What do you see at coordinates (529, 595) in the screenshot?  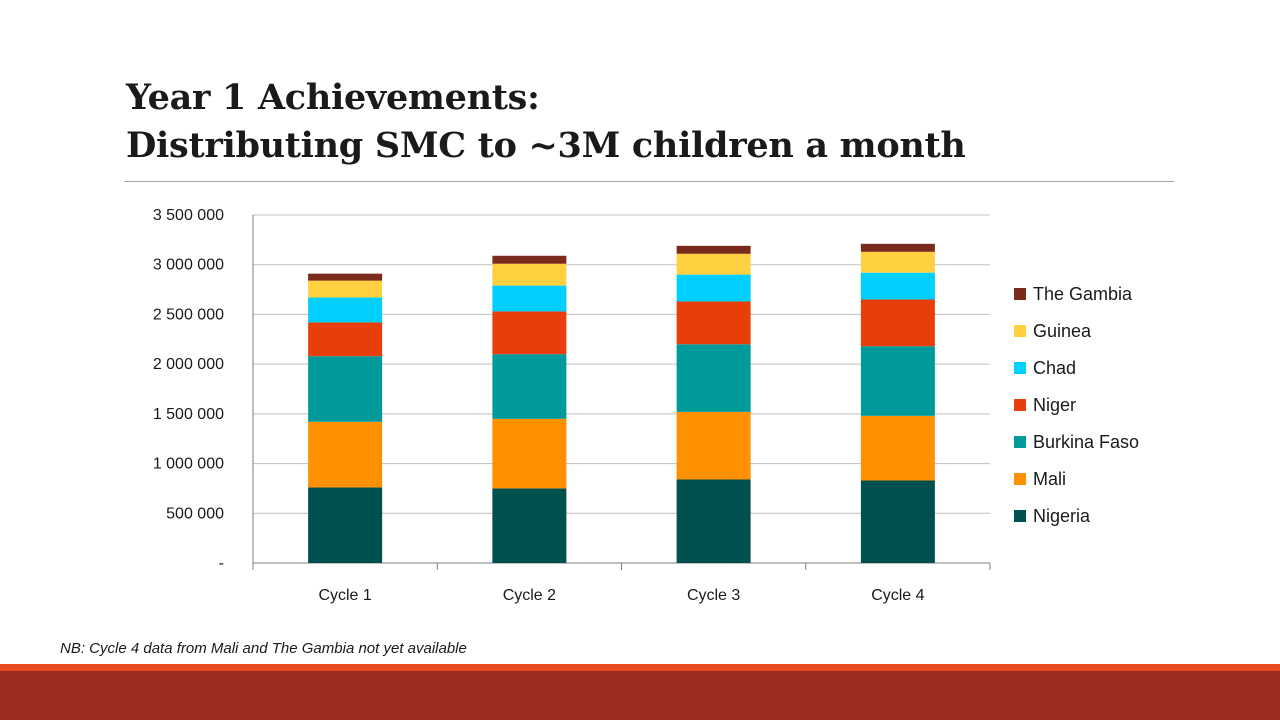 I see `x-tick-label: Cycle 2` at bounding box center [529, 595].